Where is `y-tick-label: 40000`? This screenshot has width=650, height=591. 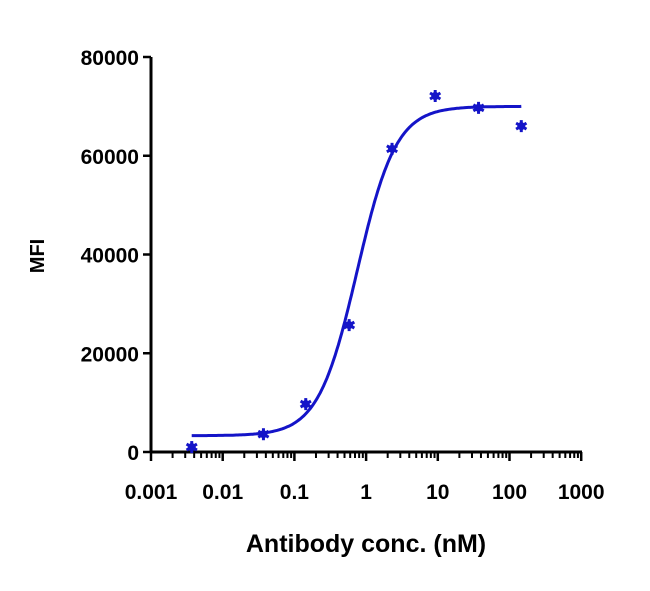
y-tick-label: 40000 is located at coordinates (110, 256).